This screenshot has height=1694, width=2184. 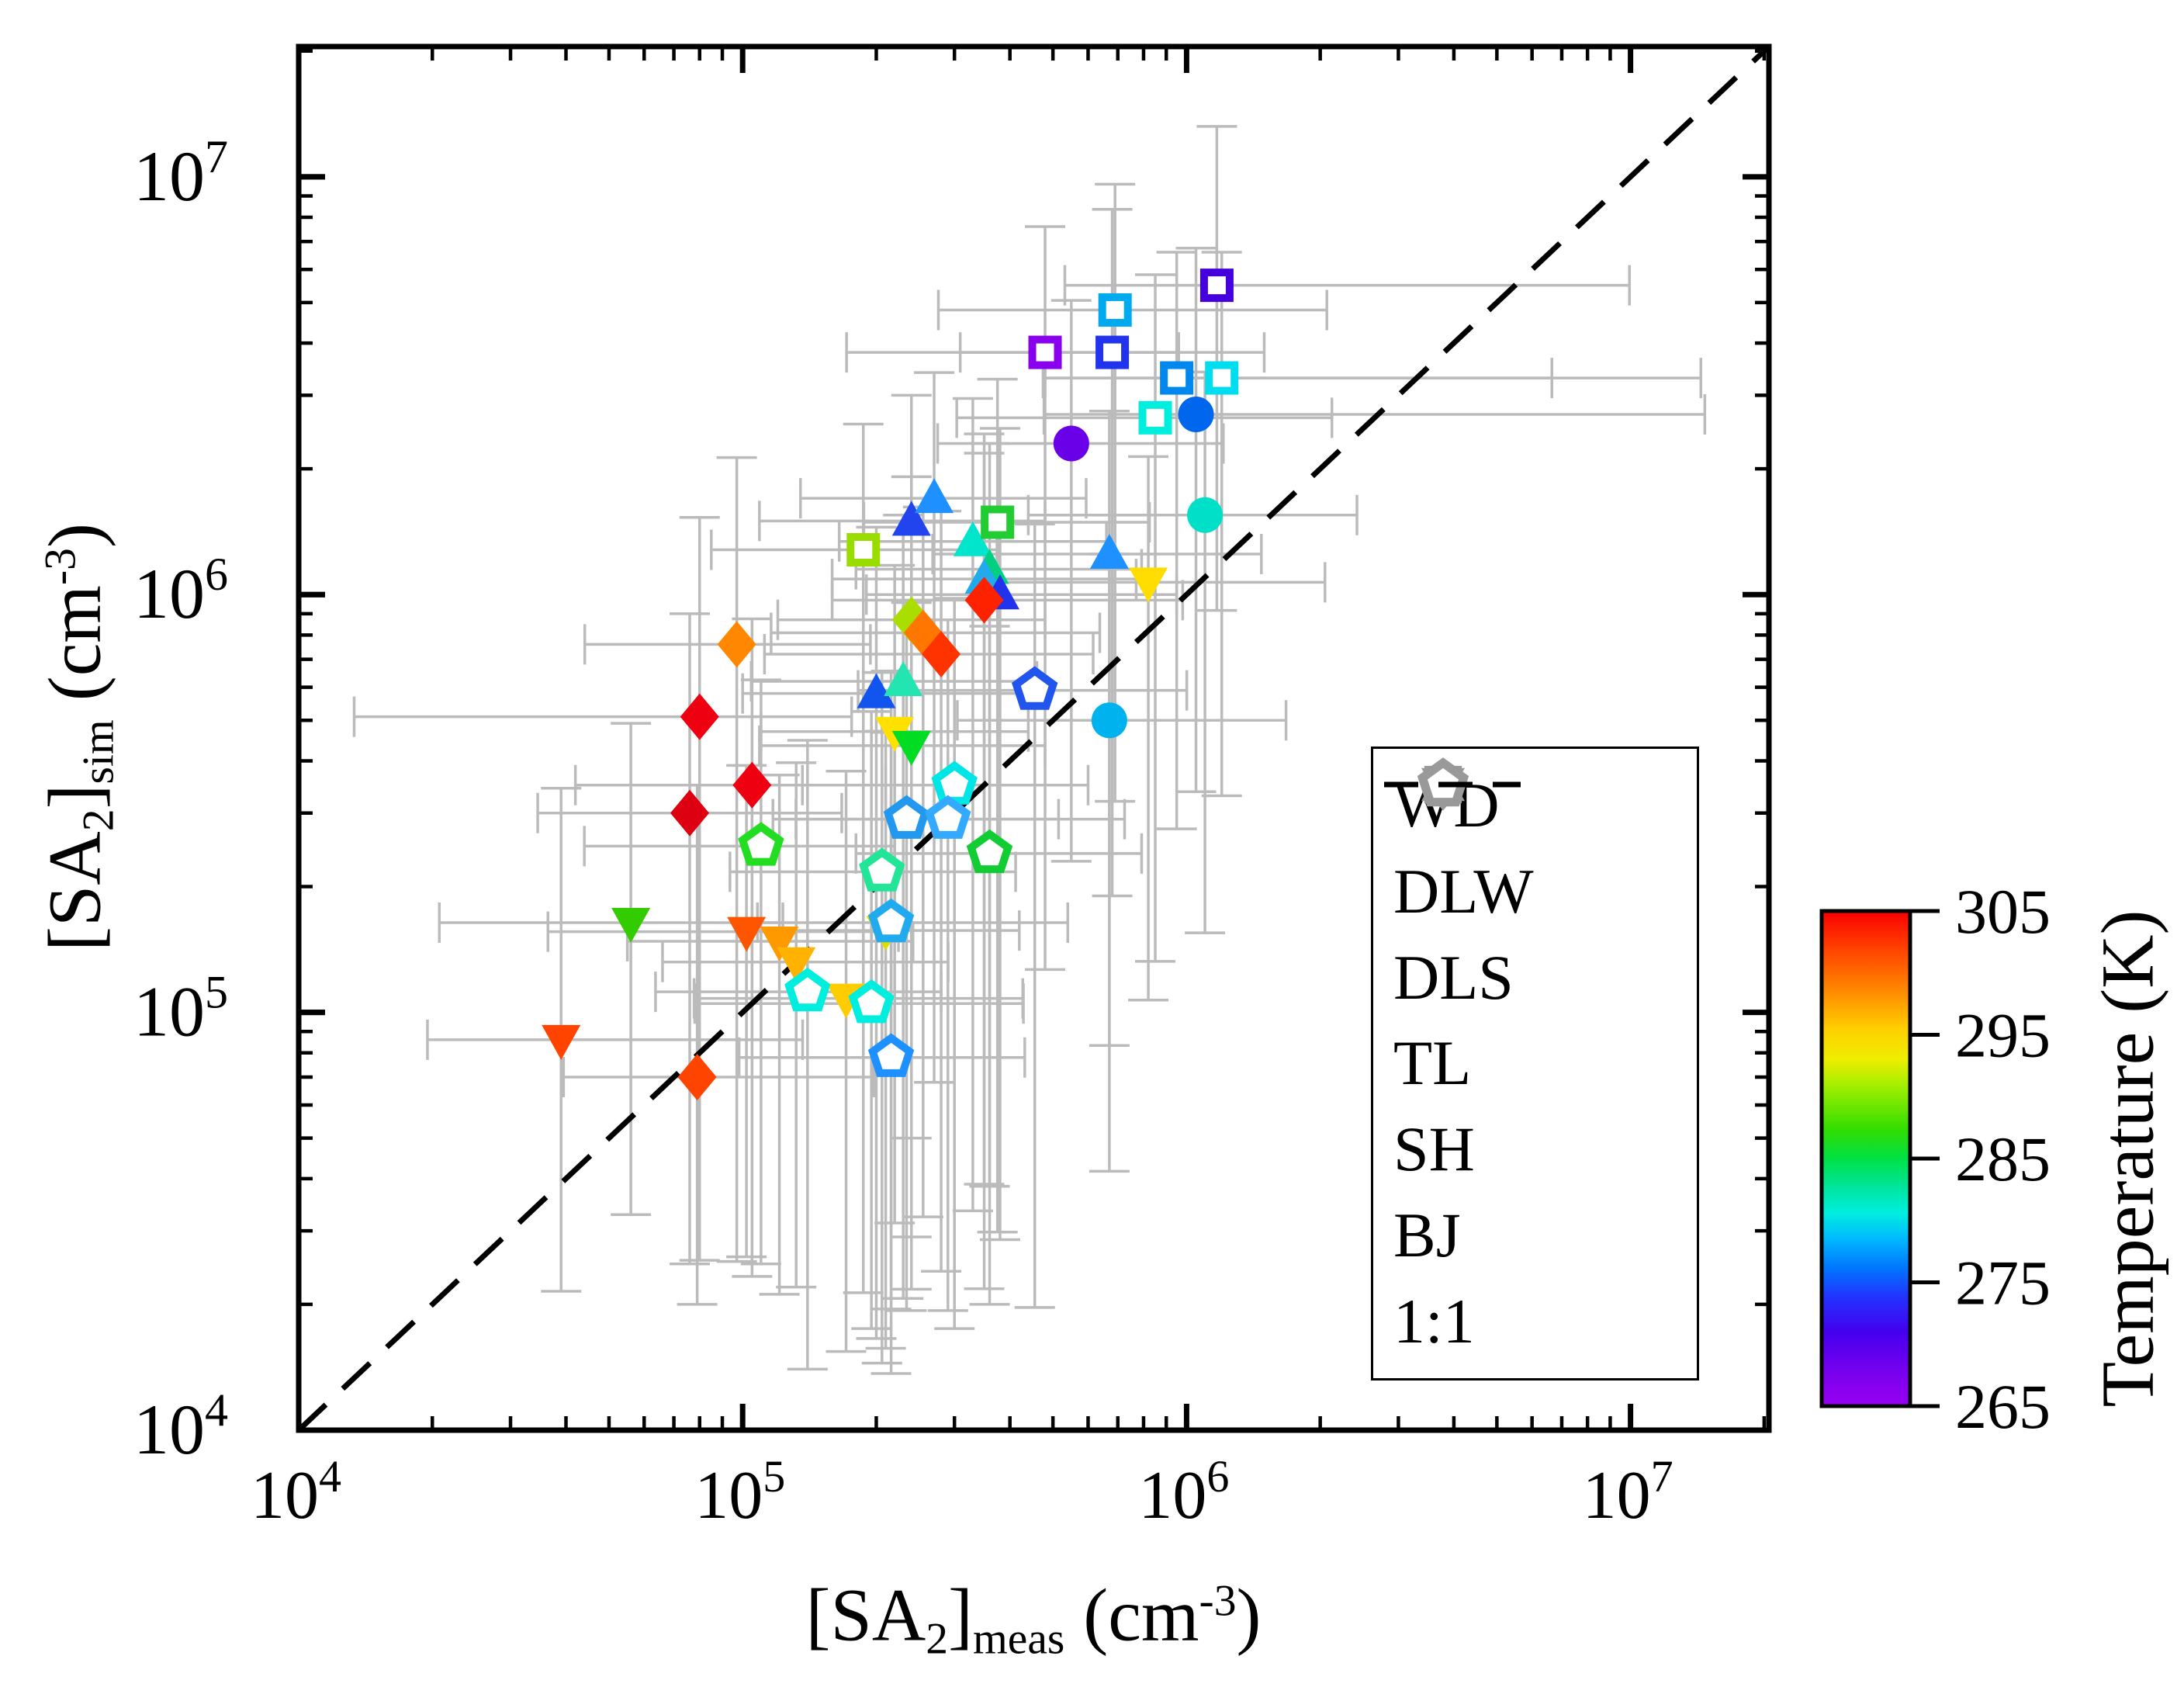 I want to click on legend-item-SH: SH, so click(x=1535, y=975).